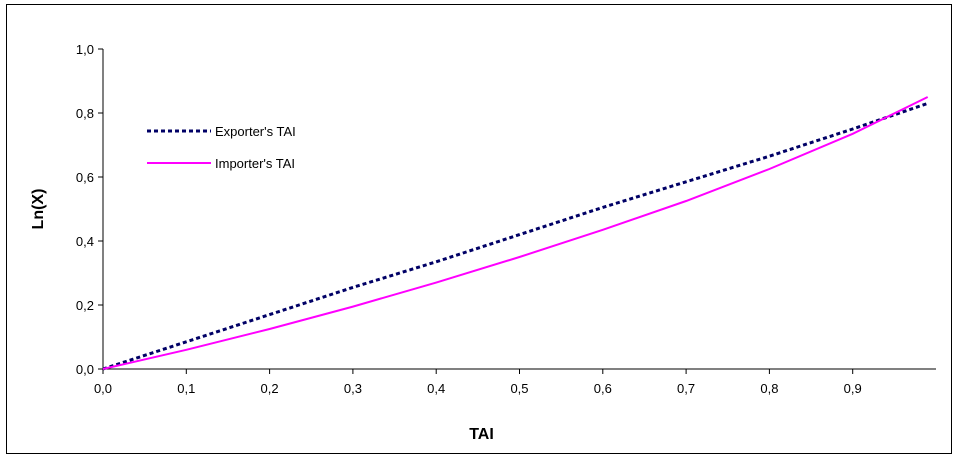  Describe the element at coordinates (85, 49) in the screenshot. I see `y-tick-label: 1,0` at that location.